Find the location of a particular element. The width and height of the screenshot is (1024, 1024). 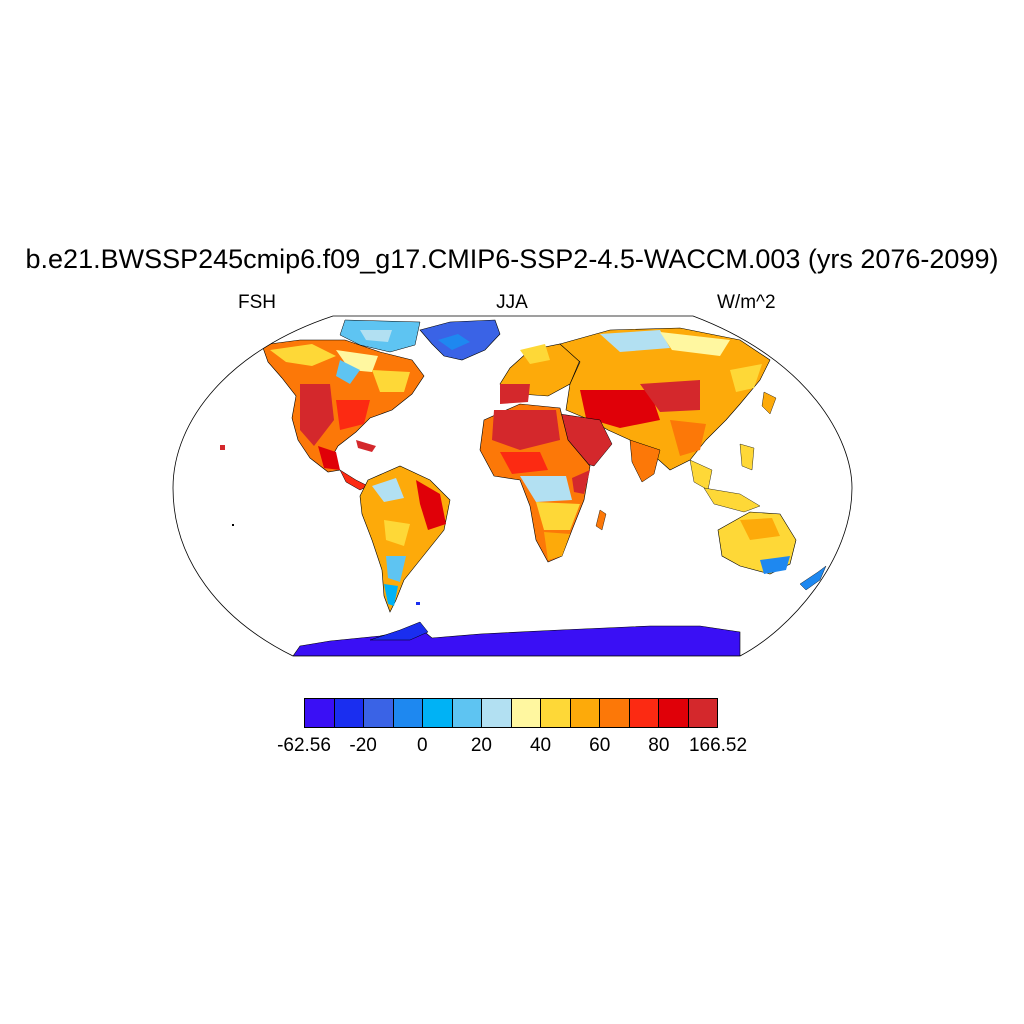

colorbar-label: -62.56 is located at coordinates (304, 745).